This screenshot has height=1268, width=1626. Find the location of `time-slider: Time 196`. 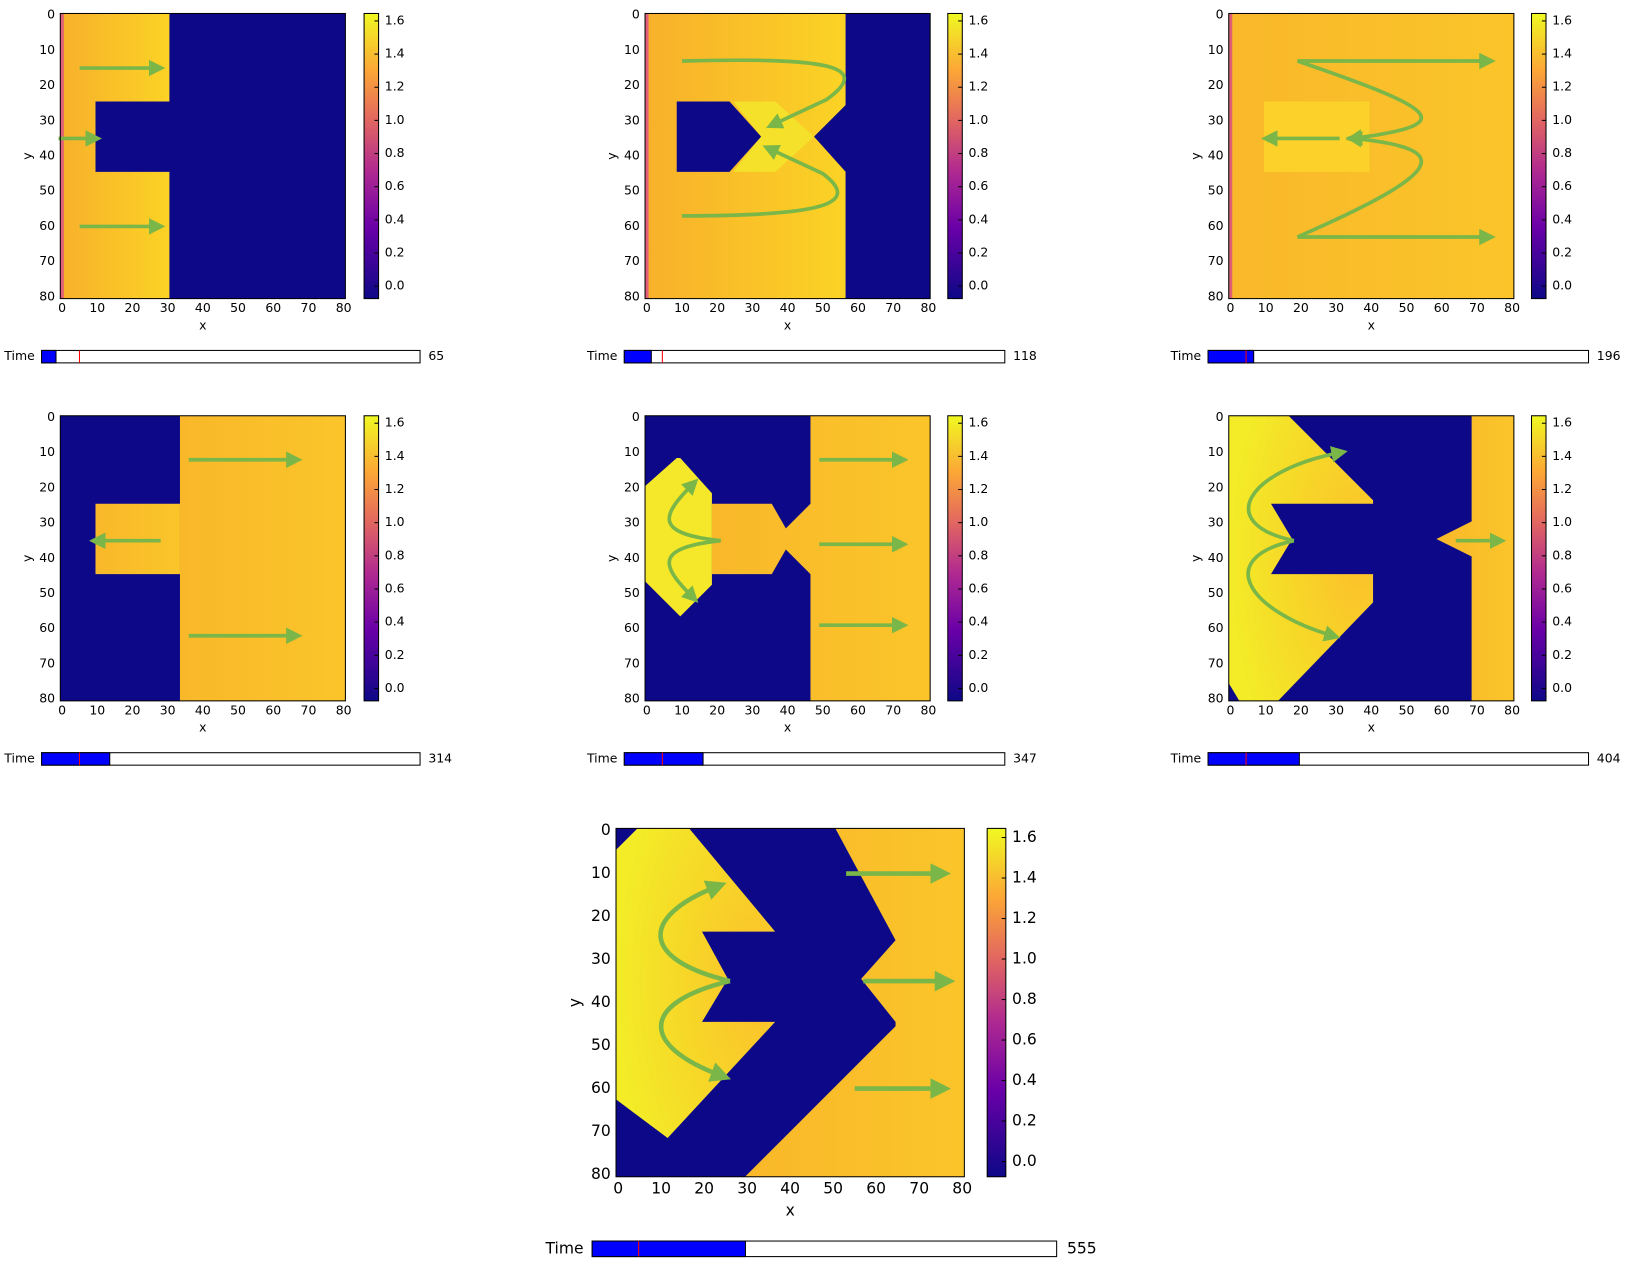

time-slider: Time 196 is located at coordinates (1395, 356).